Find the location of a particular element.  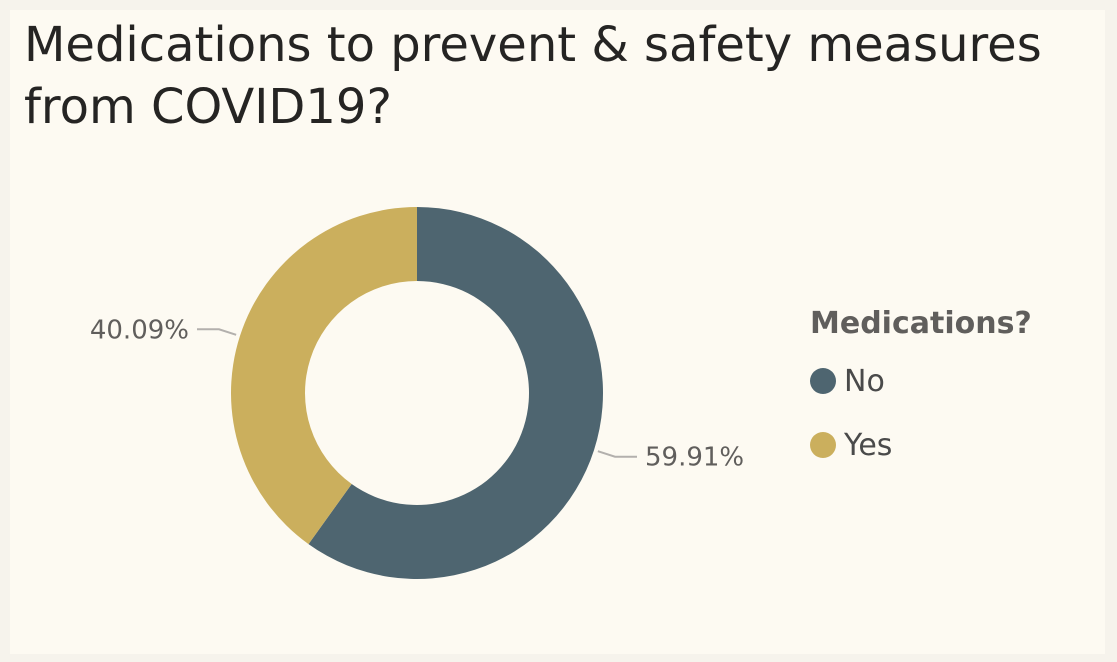

data-labels: 59.91% 40.09% is located at coordinates (417, 393).